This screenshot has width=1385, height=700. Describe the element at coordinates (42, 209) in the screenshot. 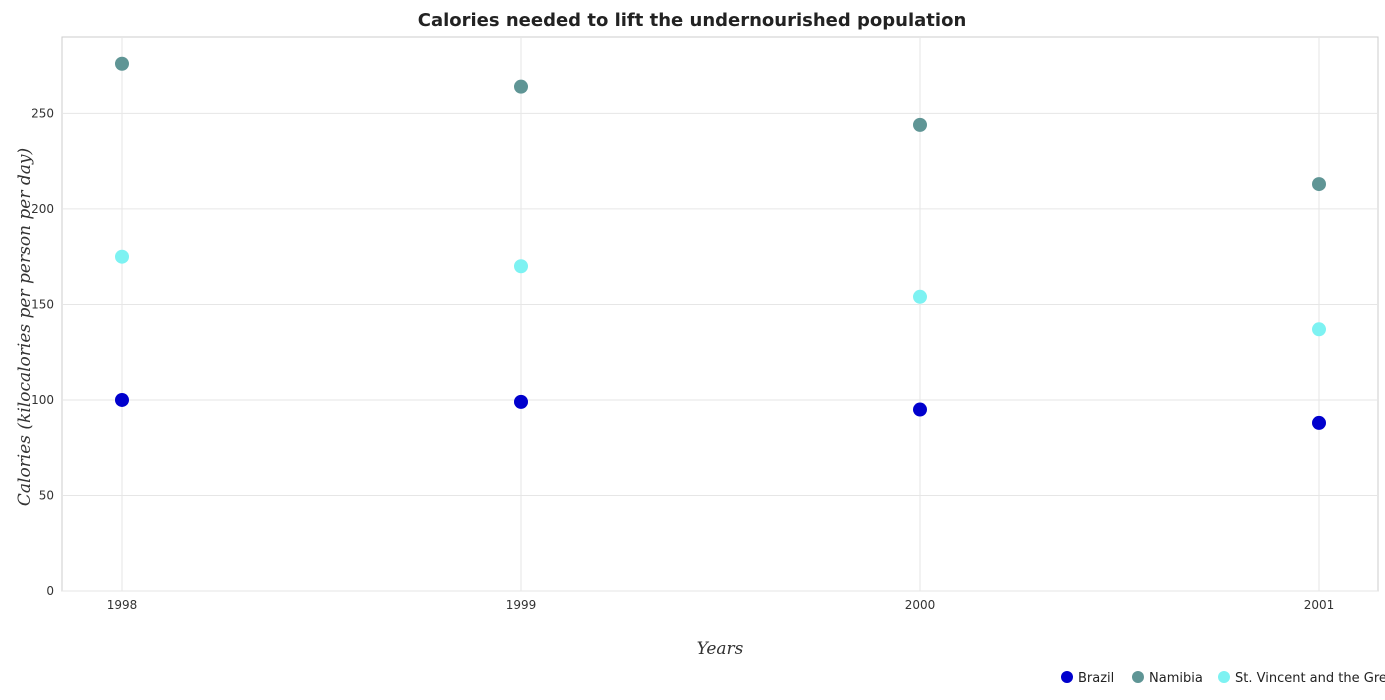

I see `y-tick-label: 200` at that location.